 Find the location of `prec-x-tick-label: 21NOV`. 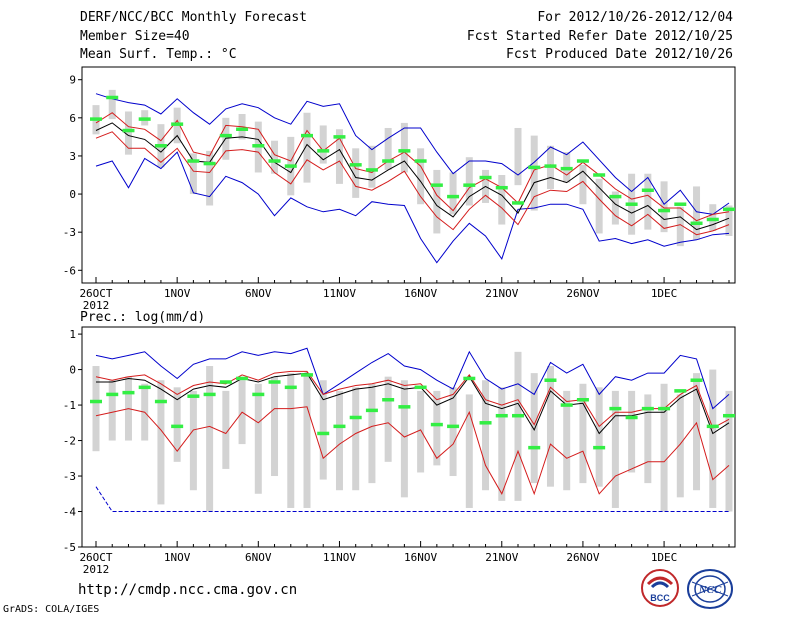

prec-x-tick-label: 21NOV is located at coordinates (501, 557).